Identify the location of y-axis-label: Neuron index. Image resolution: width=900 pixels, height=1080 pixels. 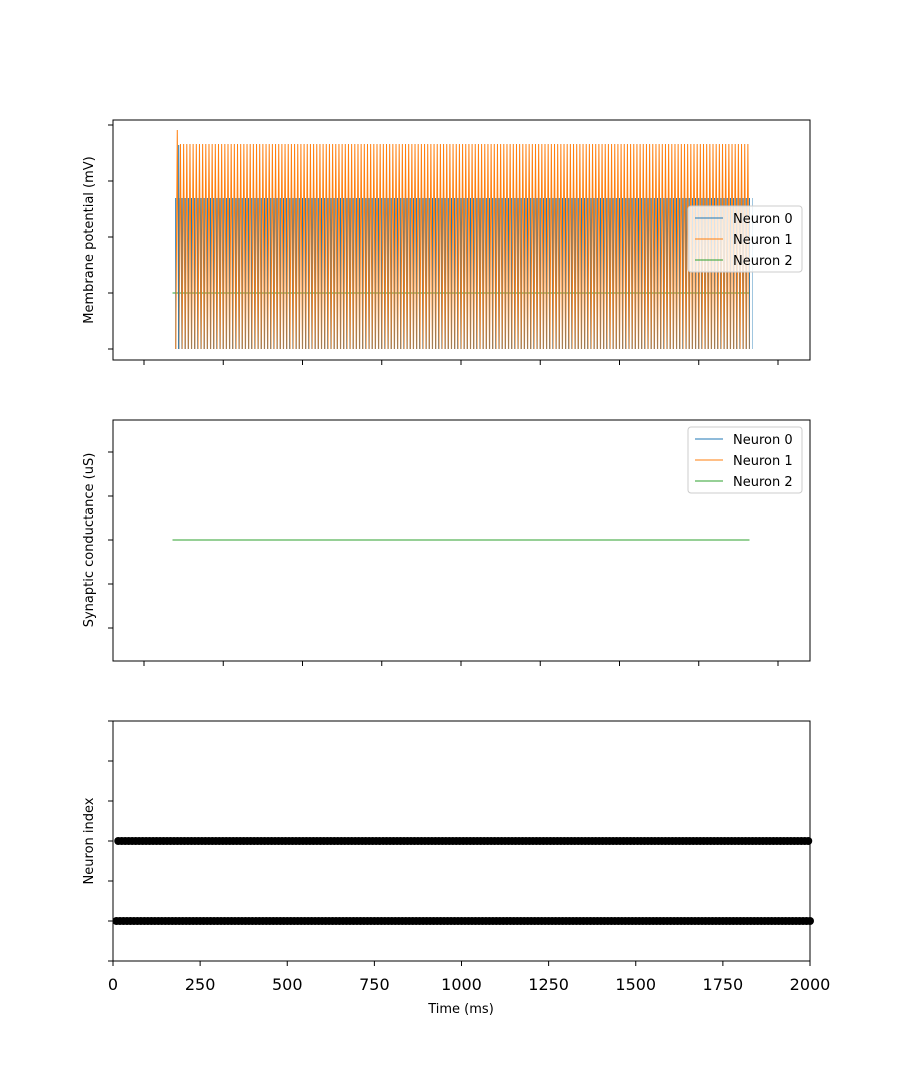
(89, 840).